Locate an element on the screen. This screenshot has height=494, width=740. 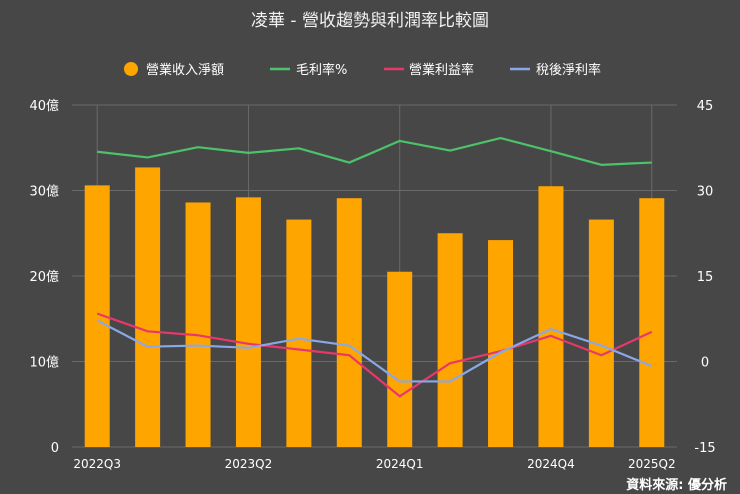
bar-2023Q4 is located at coordinates (349, 322).